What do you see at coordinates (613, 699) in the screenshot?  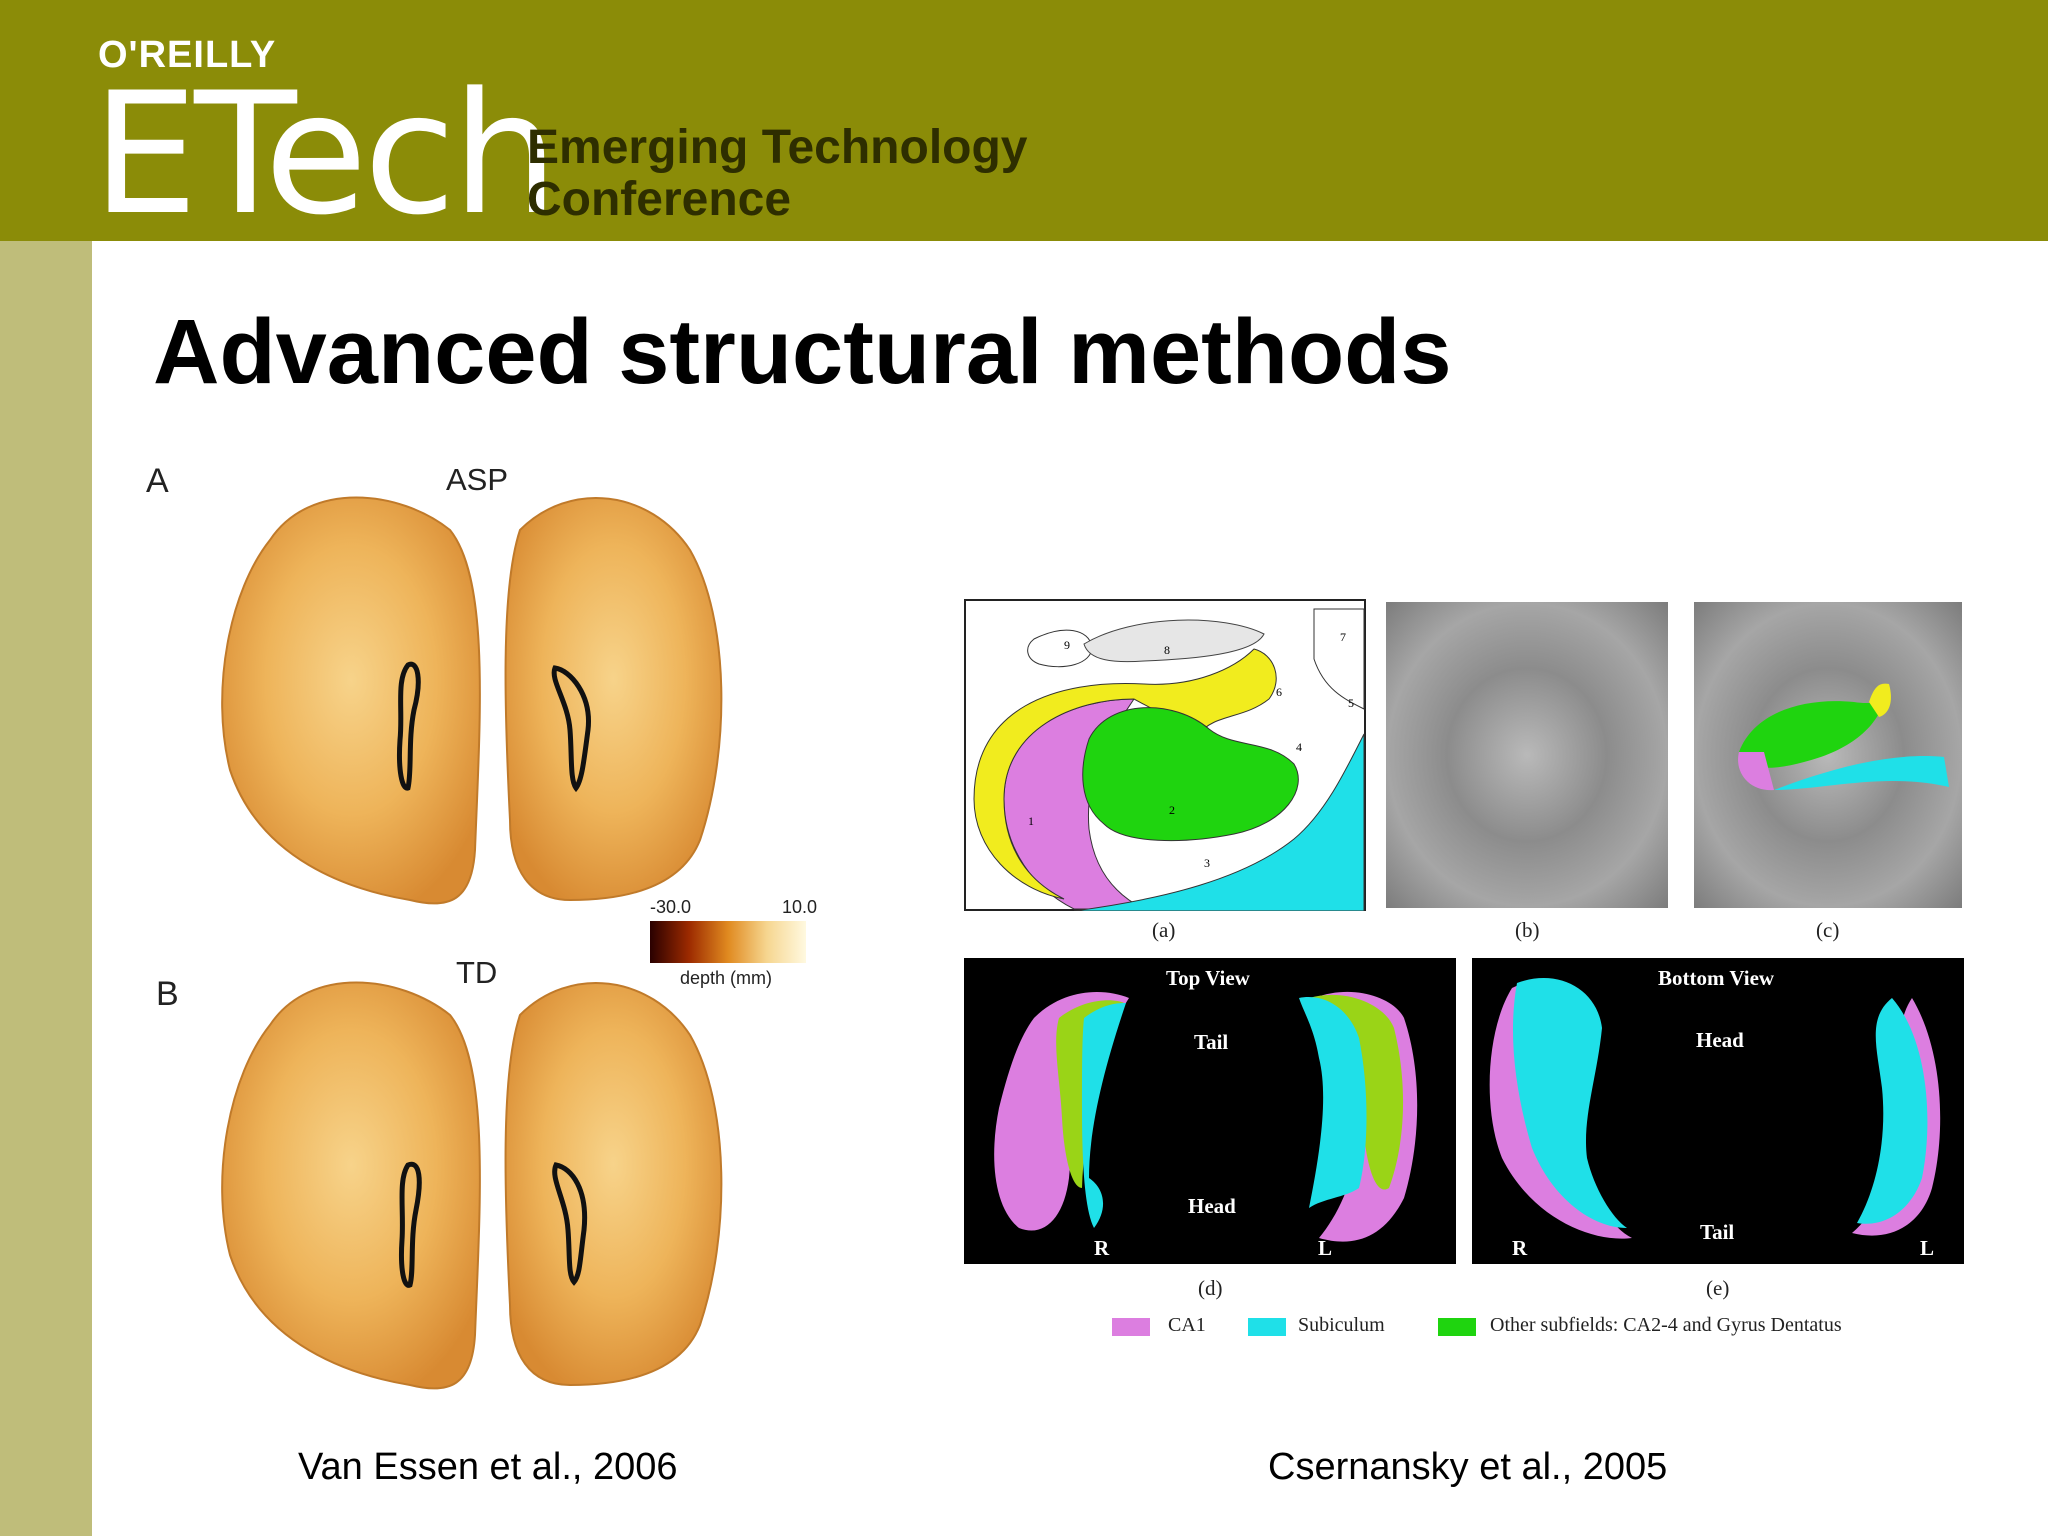 I see `brain-a-right-hemisphere` at bounding box center [613, 699].